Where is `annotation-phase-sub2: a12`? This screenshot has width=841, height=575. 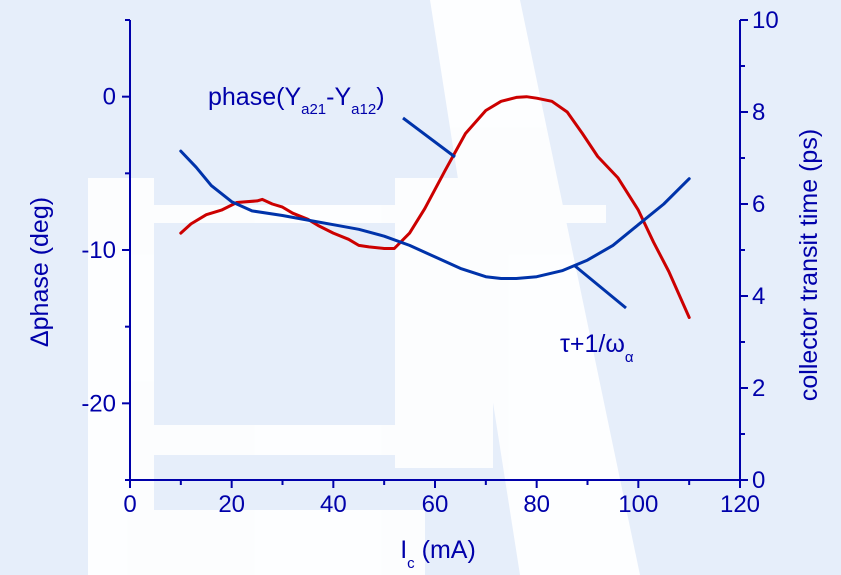 annotation-phase-sub2: a12 is located at coordinates (363, 109).